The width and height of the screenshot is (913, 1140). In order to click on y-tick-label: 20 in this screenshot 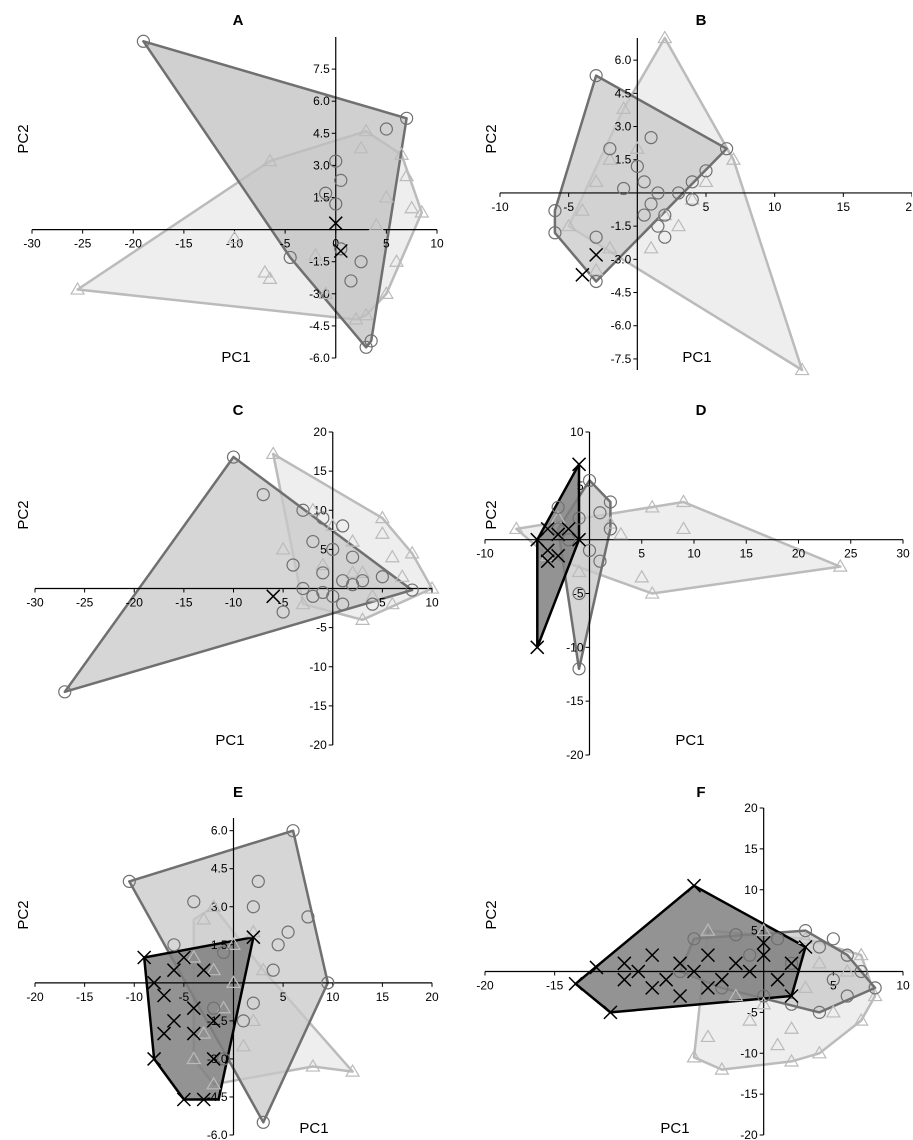, I will do `click(320, 432)`.